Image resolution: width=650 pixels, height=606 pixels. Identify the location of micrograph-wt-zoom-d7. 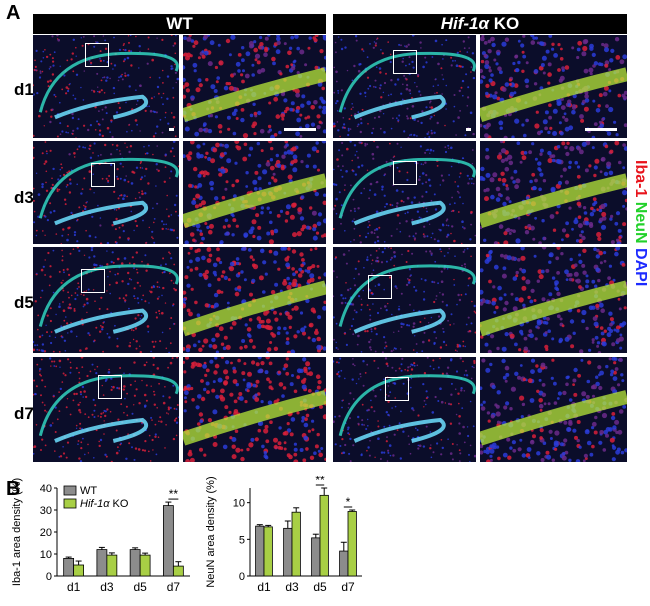
(254, 409).